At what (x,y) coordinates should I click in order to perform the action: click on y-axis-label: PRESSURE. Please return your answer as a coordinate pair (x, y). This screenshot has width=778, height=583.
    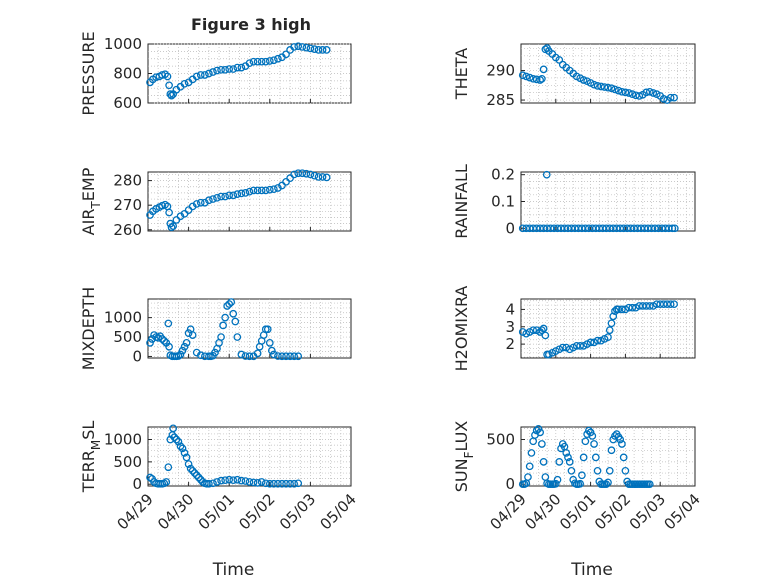
    Looking at the image, I should click on (88, 73).